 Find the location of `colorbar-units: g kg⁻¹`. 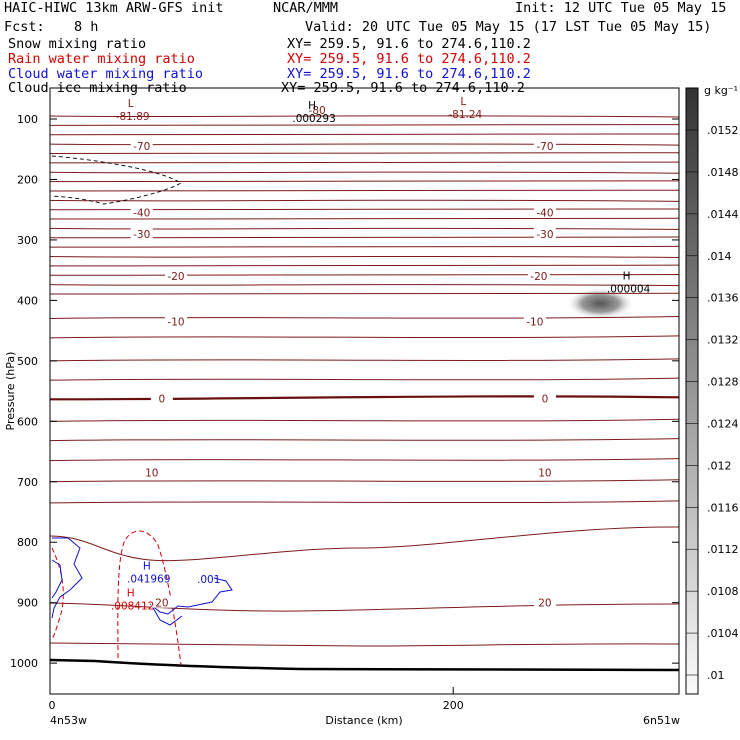

colorbar-units: g kg⁻¹ is located at coordinates (721, 90).